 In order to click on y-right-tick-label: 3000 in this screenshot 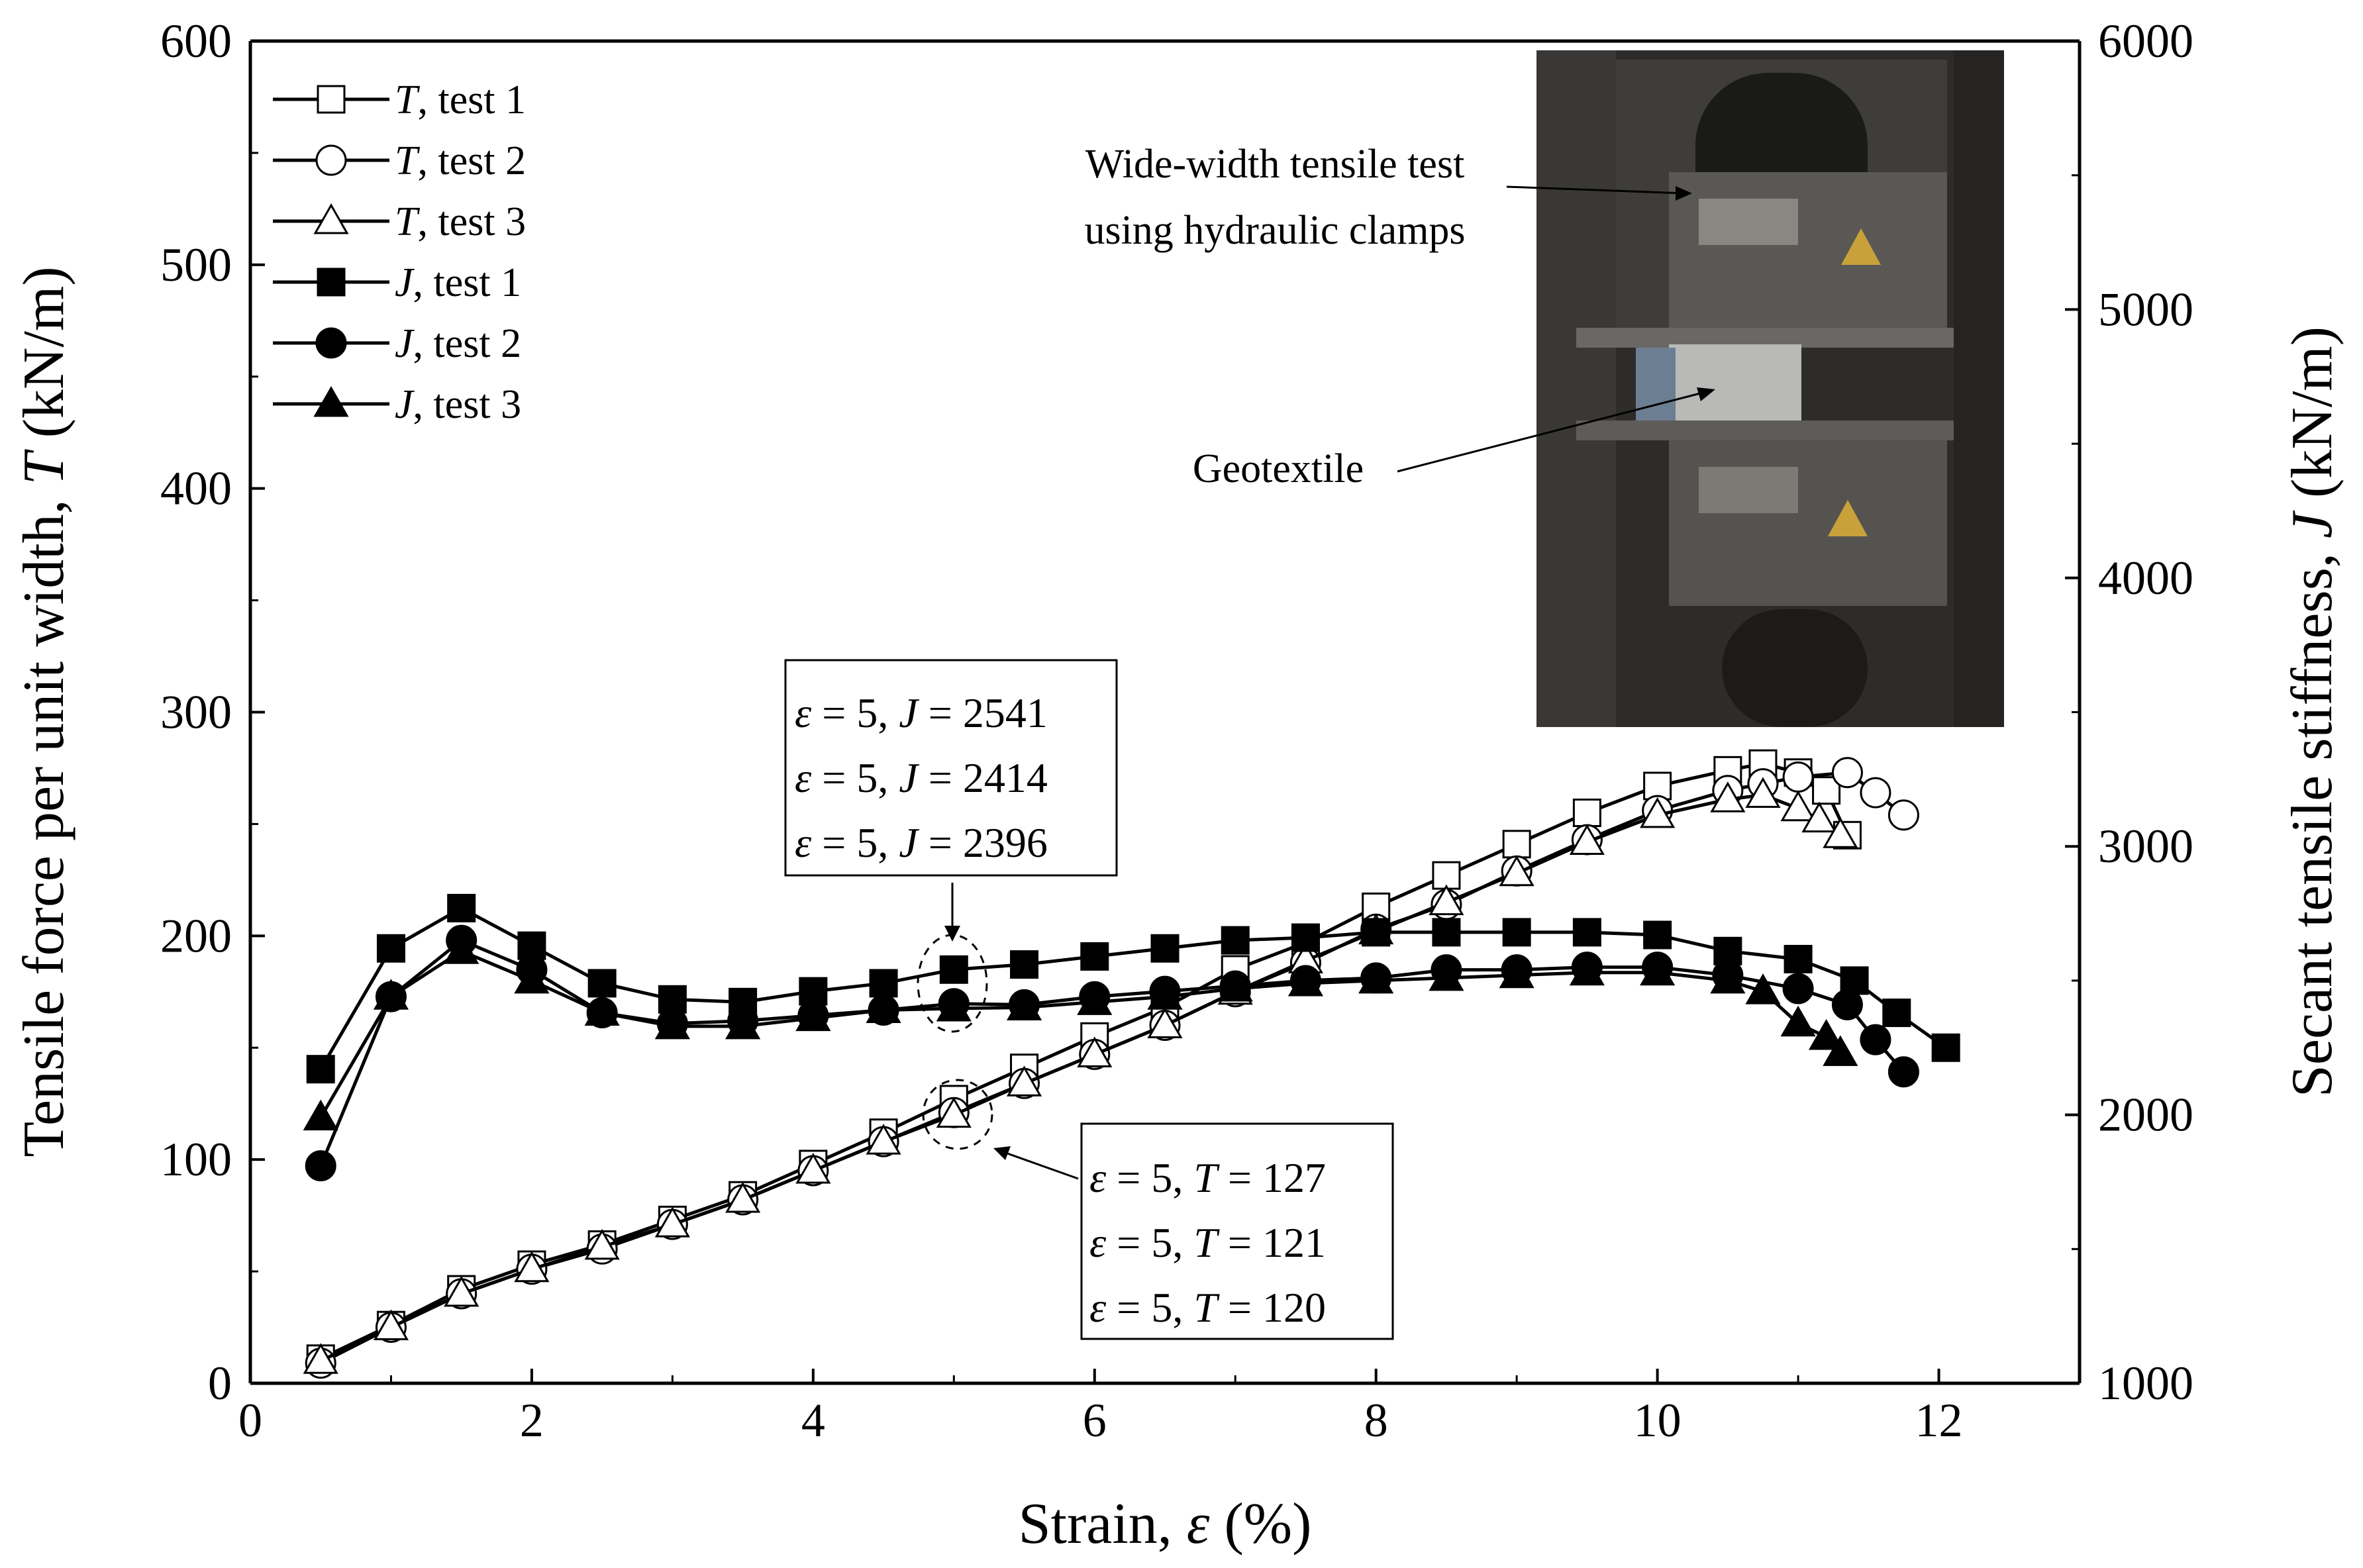, I will do `click(2145, 846)`.